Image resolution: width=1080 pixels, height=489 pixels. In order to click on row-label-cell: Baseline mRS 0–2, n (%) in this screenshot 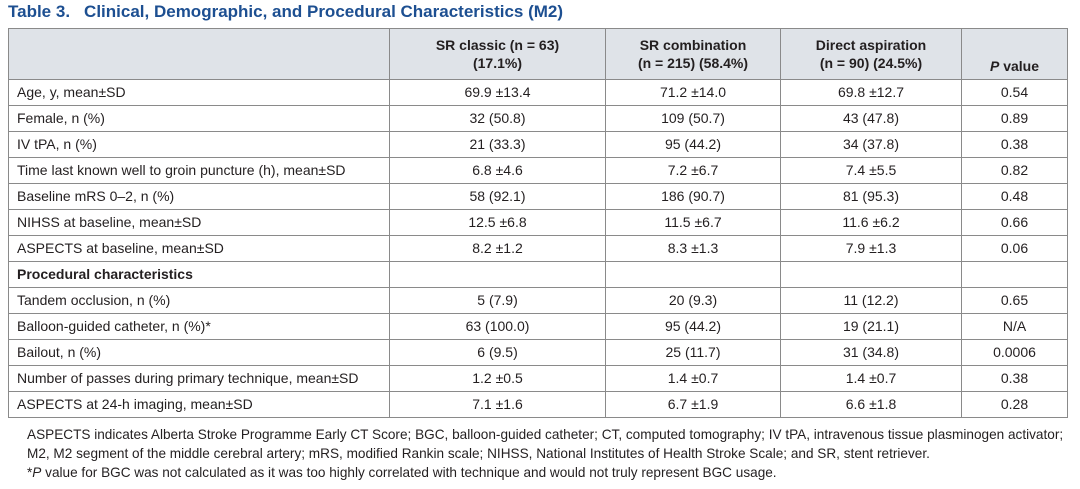, I will do `click(199, 196)`.